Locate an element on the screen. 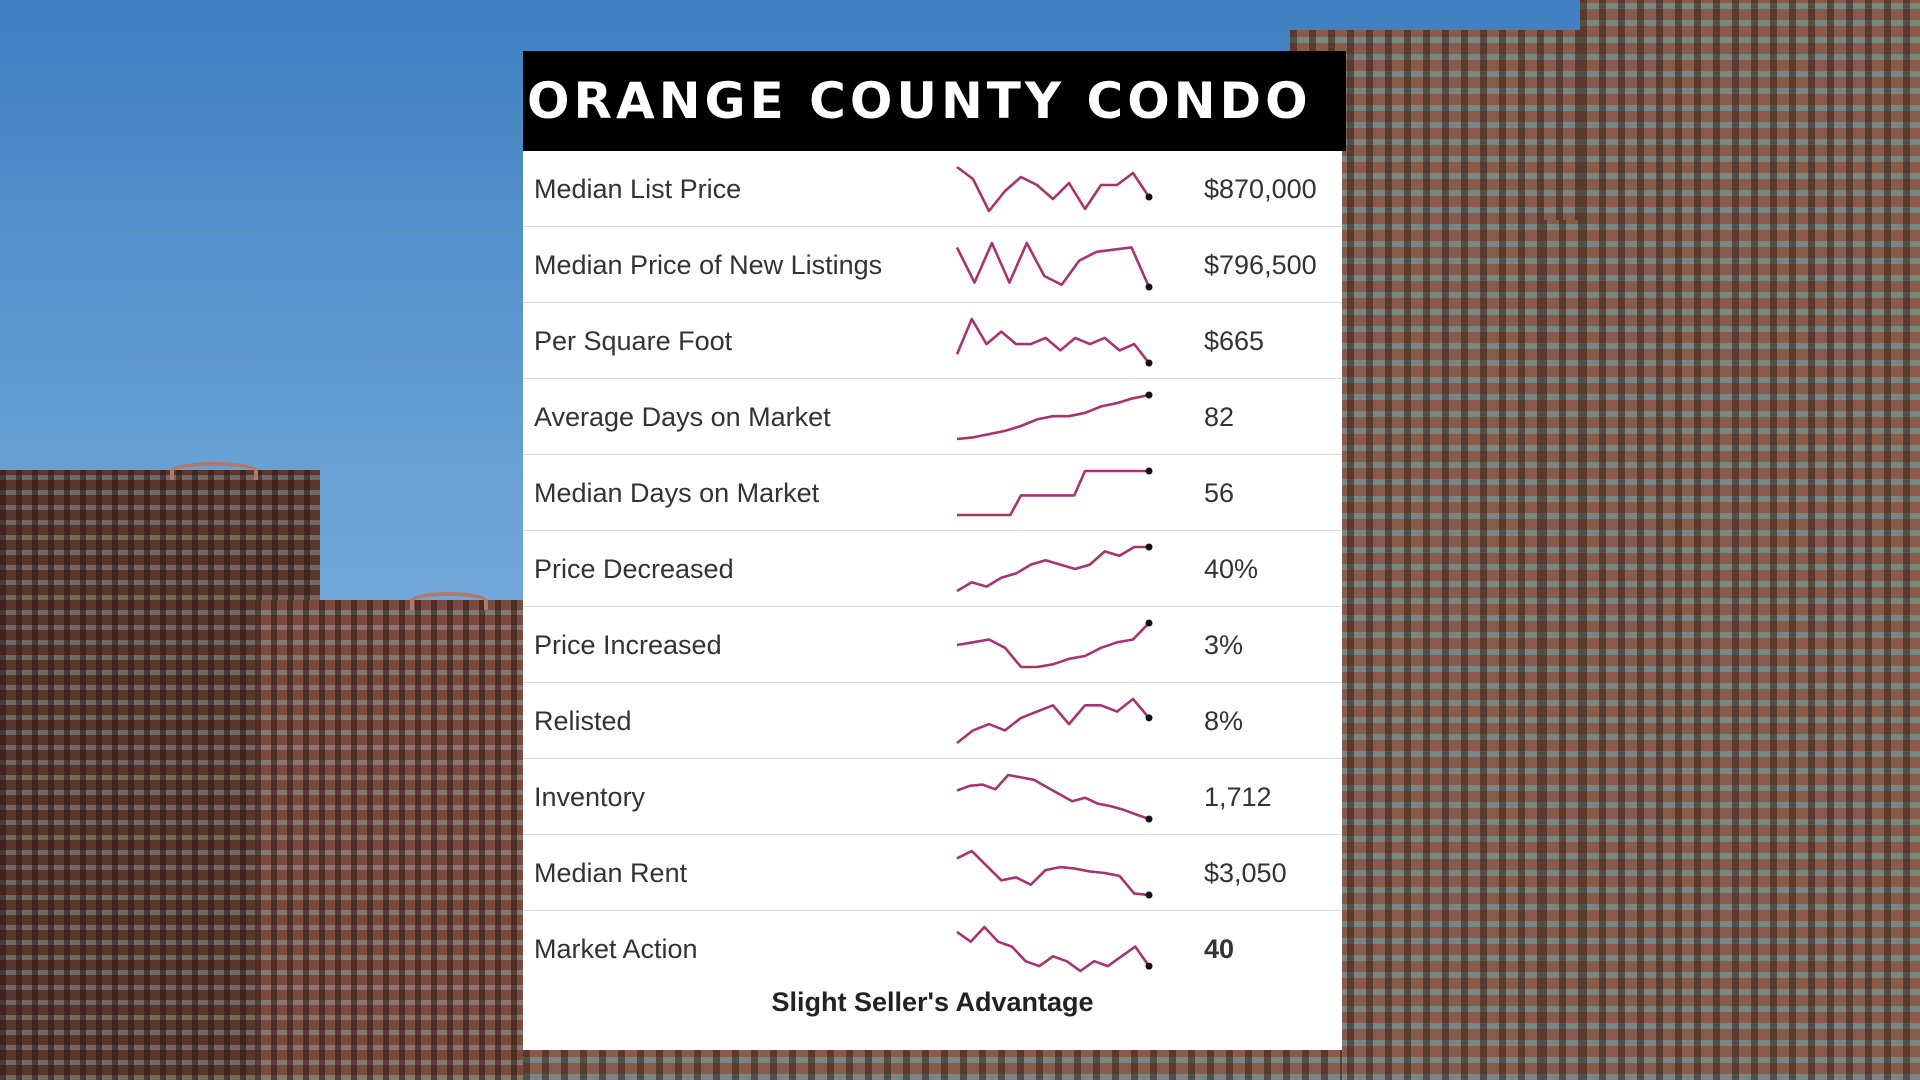 The image size is (1920, 1080). table-row: Median Rent $3,050 is located at coordinates (932, 873).